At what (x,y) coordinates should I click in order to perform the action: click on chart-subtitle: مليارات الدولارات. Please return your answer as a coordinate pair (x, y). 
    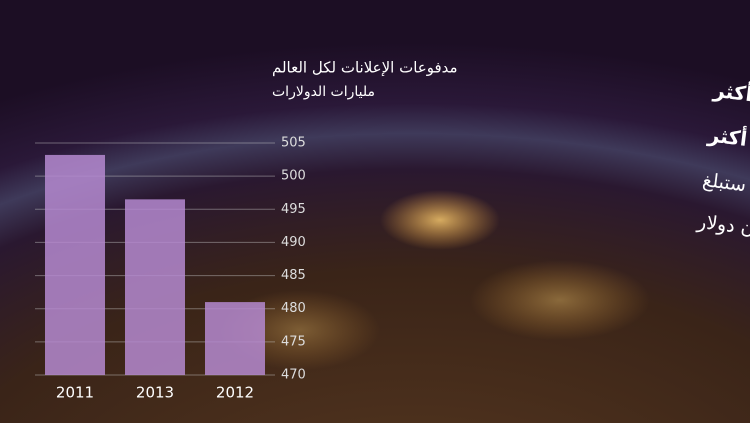
    Looking at the image, I should click on (323, 92).